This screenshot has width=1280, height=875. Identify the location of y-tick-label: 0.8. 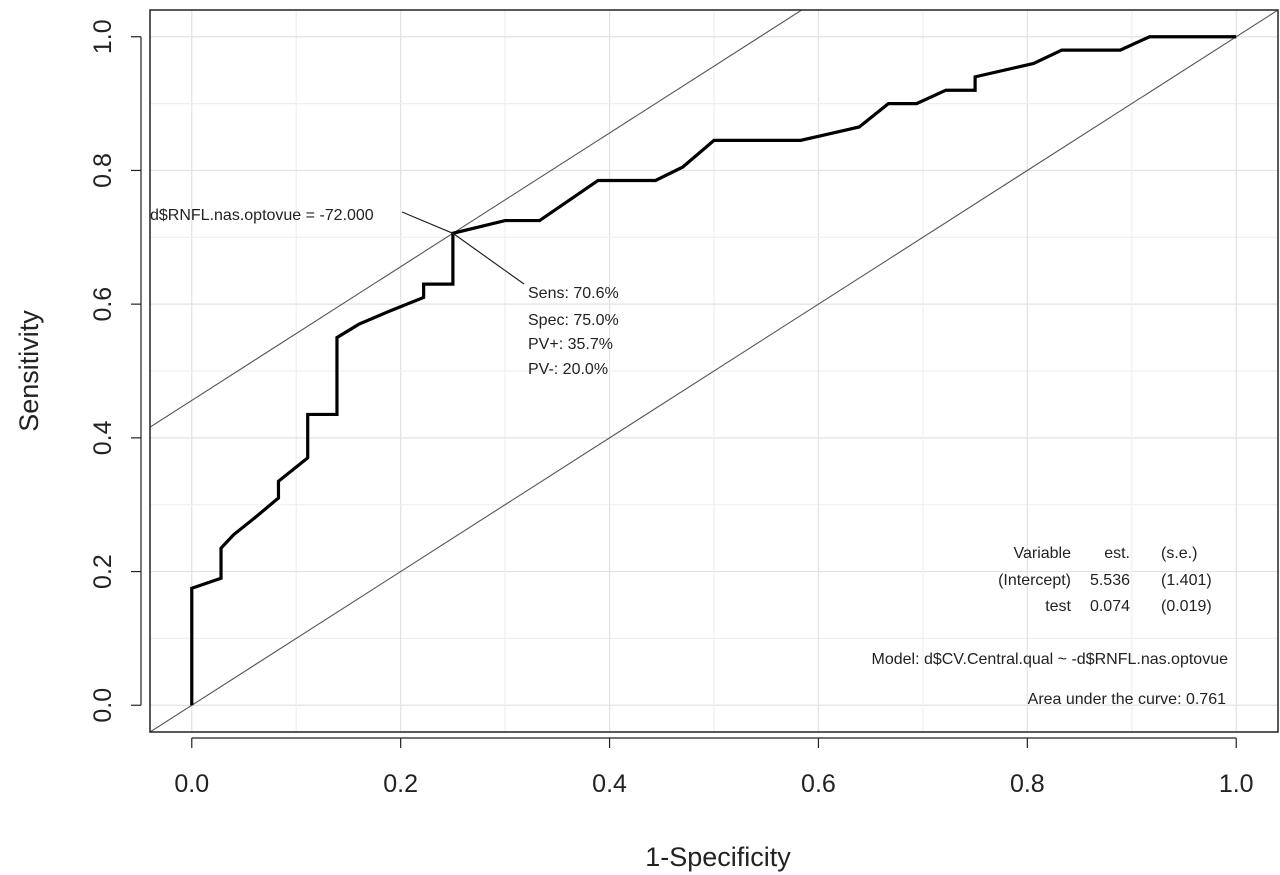
(103, 170).